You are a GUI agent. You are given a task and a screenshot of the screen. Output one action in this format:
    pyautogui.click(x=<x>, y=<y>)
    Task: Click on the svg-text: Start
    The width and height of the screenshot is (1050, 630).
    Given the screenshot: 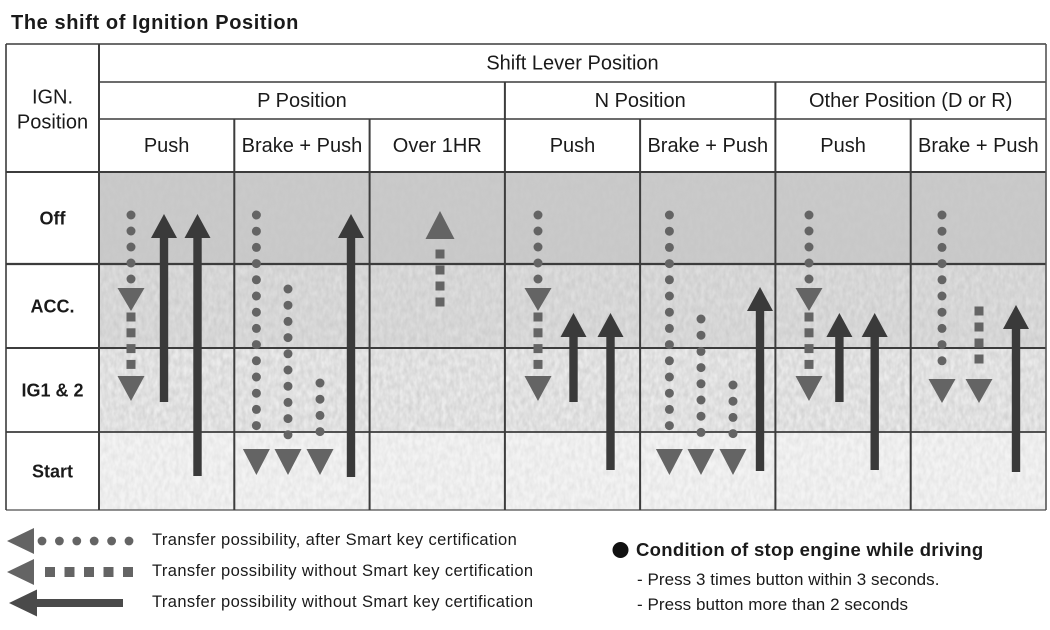 What is the action you would take?
    pyautogui.click(x=52, y=472)
    